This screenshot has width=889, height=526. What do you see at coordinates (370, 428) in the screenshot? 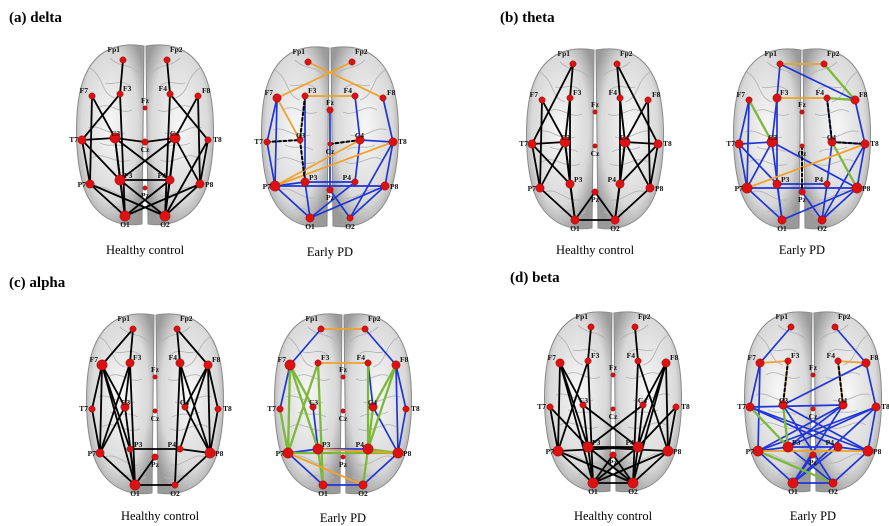
I see `edge-green-C4-P4` at bounding box center [370, 428].